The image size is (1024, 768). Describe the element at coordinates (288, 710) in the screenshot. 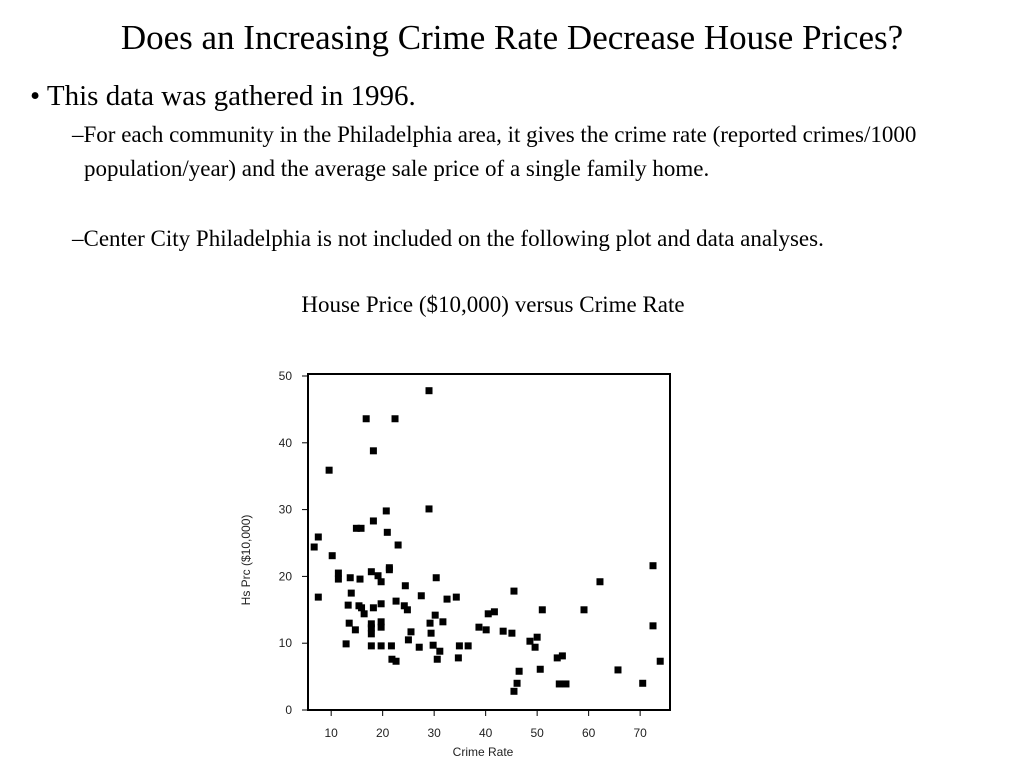

I see `y-tick-label: 0` at that location.